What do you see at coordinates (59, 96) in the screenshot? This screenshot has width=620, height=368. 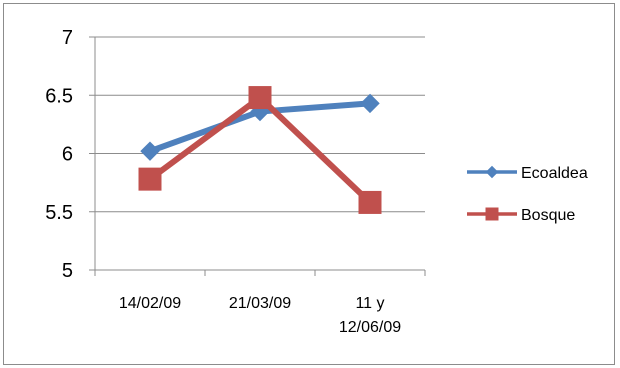 I see `y-tick-label: 6.5` at bounding box center [59, 96].